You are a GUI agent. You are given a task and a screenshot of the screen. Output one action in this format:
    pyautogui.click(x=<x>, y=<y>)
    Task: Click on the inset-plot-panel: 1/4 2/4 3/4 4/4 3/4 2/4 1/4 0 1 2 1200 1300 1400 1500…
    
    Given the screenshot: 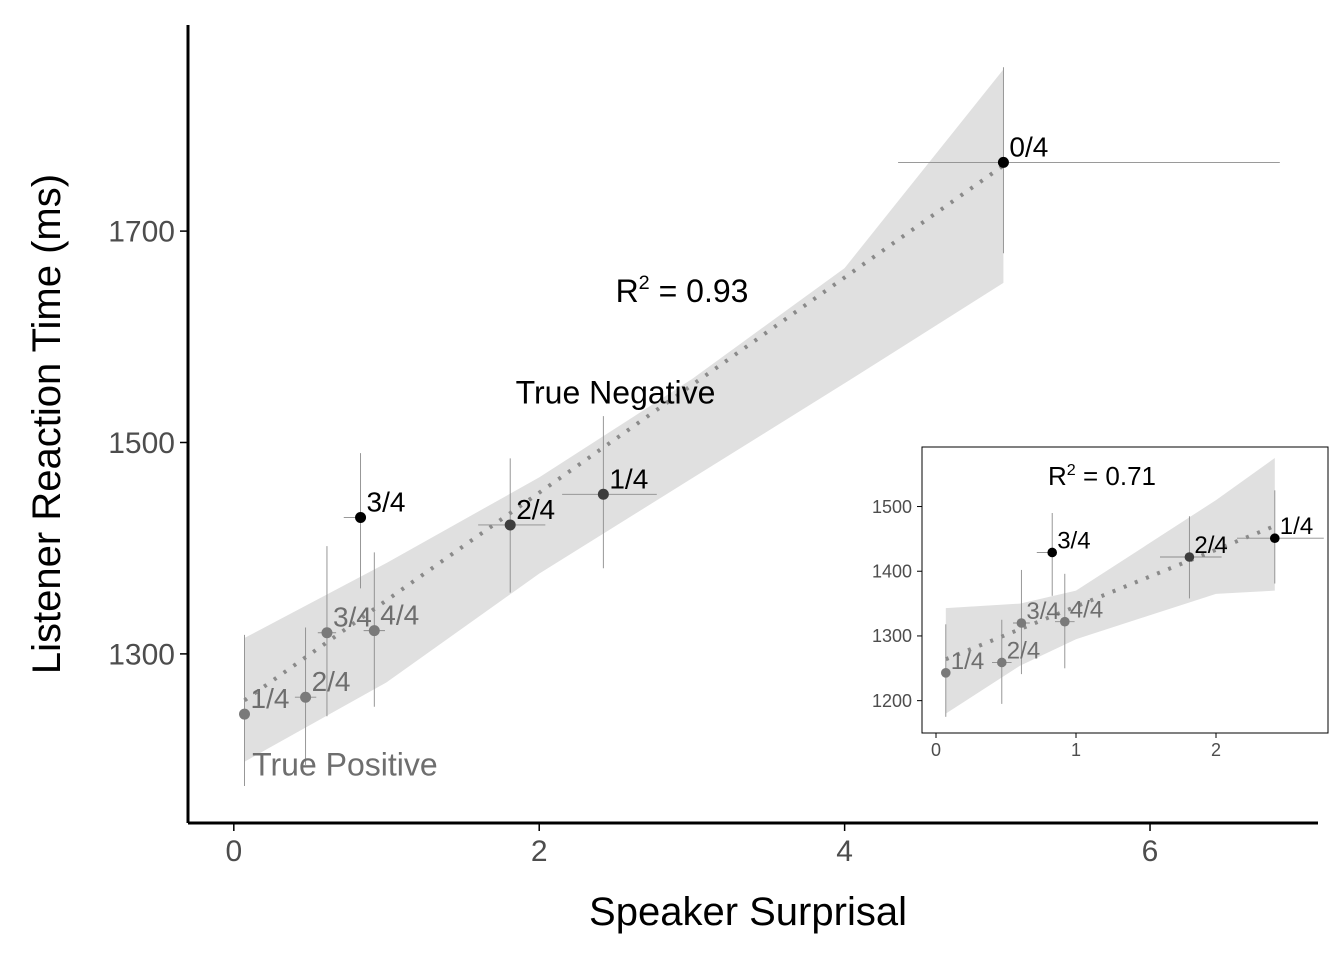 What is the action you would take?
    pyautogui.click(x=1100, y=603)
    